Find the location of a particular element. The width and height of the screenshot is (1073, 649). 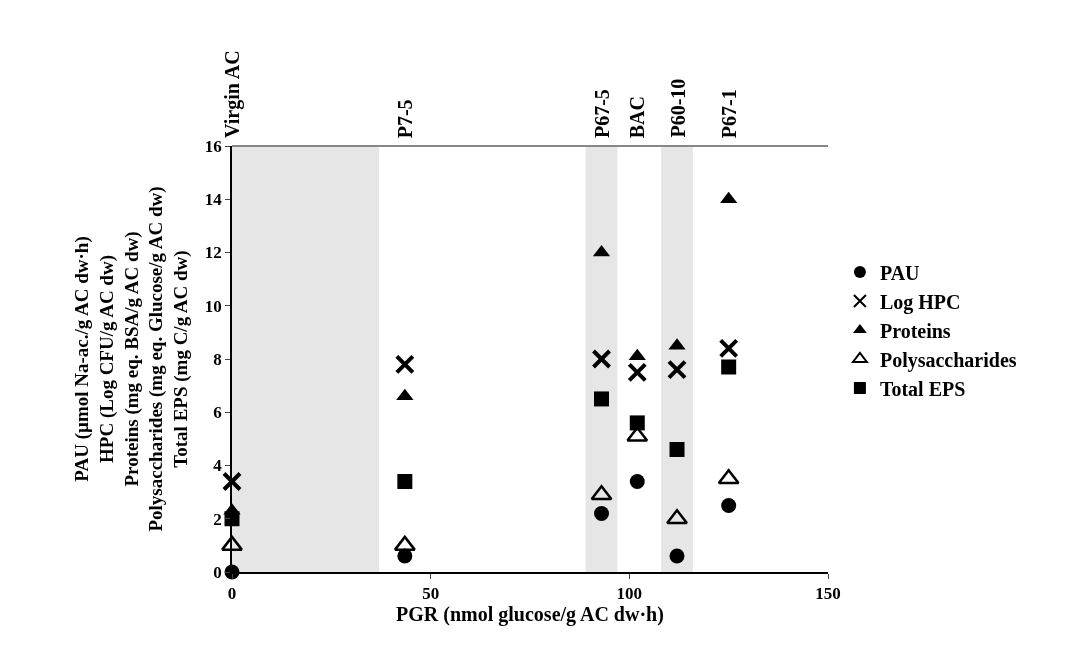

legend-label: Log HPC is located at coordinates (920, 302).